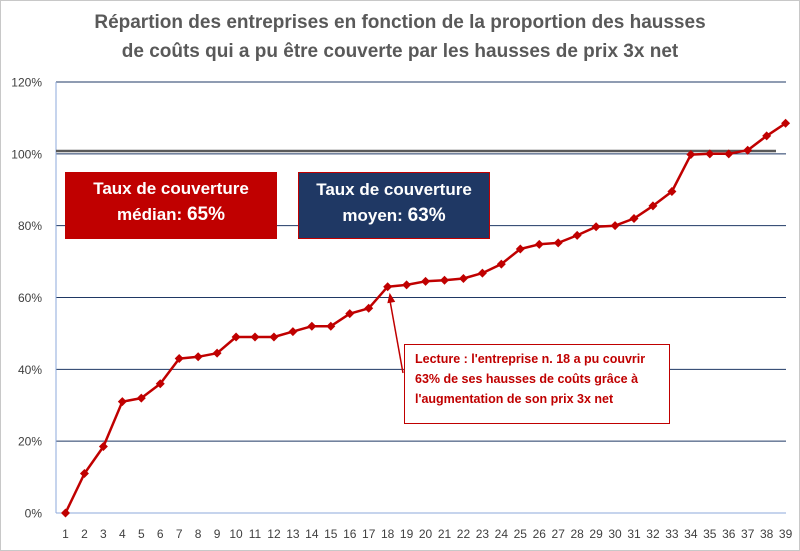 The width and height of the screenshot is (800, 551). I want to click on median-label: médian:, so click(152, 214).